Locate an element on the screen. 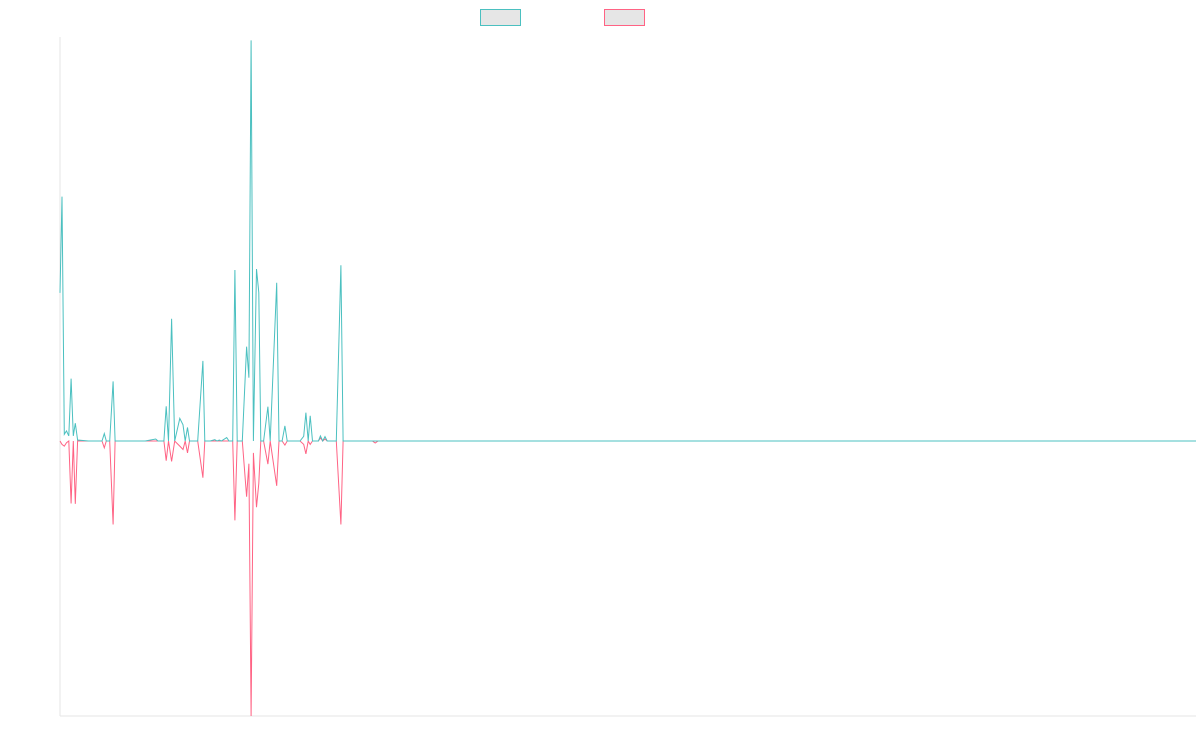 The width and height of the screenshot is (1200, 750). legend is located at coordinates (562, 17).